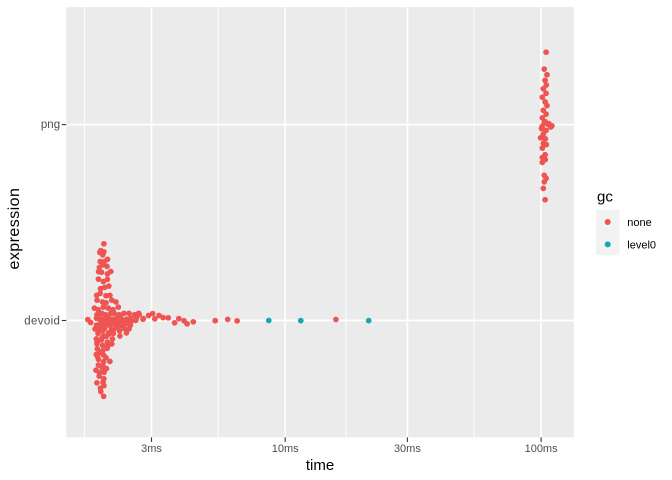 The image size is (672, 480). Describe the element at coordinates (151, 449) in the screenshot. I see `svg-text: 3ms` at that location.